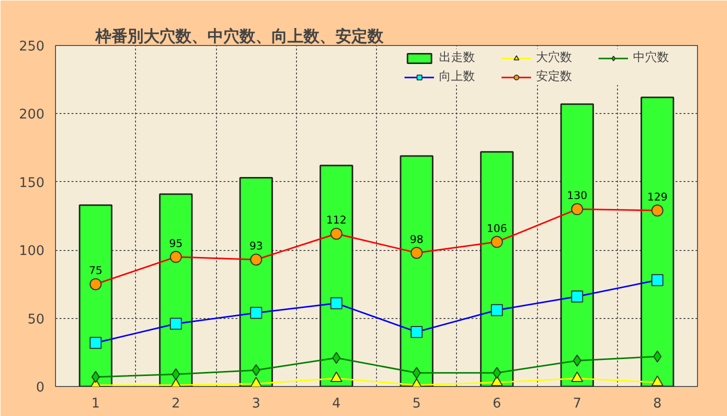 The image size is (727, 416). Describe the element at coordinates (416, 404) in the screenshot. I see `x-tick-label: 5` at that location.